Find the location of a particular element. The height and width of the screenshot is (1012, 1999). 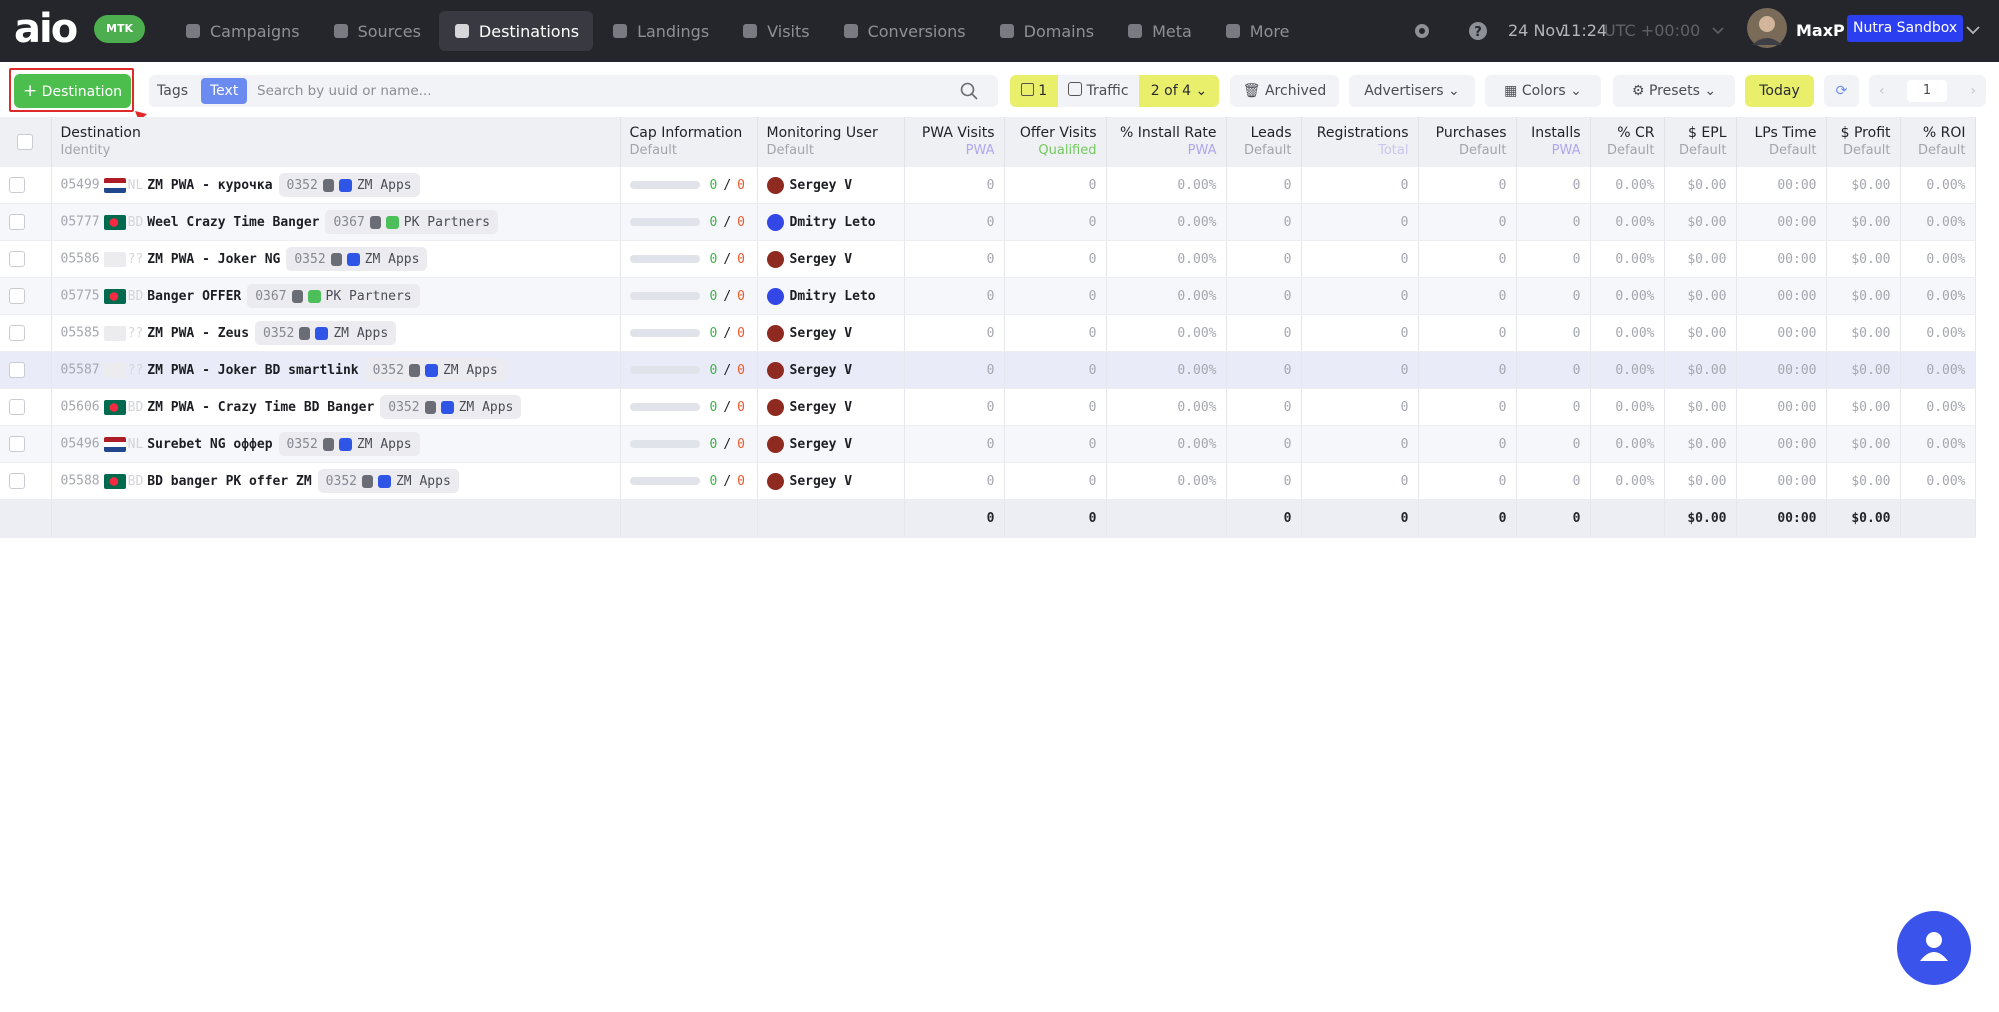

advertisers-dropdown: Advertisers ⌄ is located at coordinates (1412, 91).